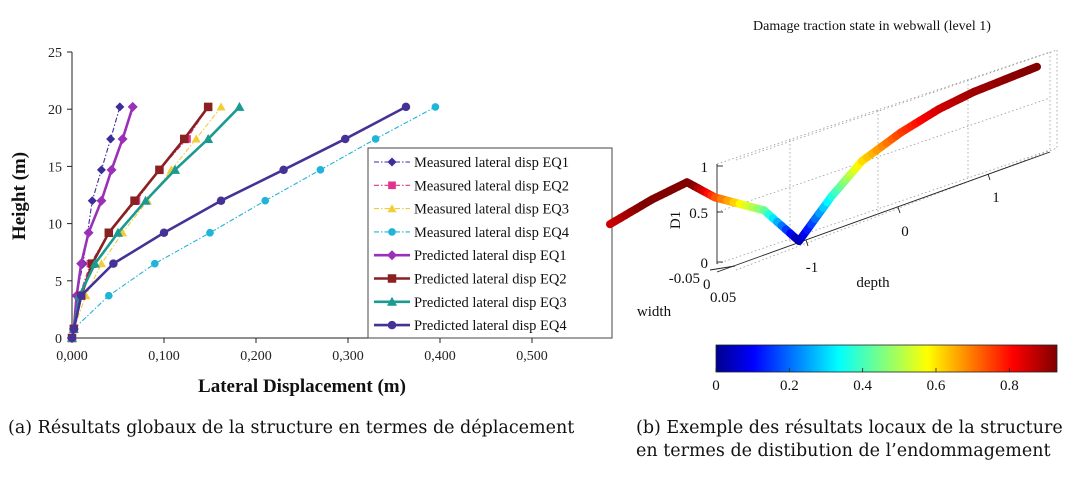 The image size is (1066, 487). Describe the element at coordinates (256, 356) in the screenshot. I see `x-tick-label: 0,200` at that location.